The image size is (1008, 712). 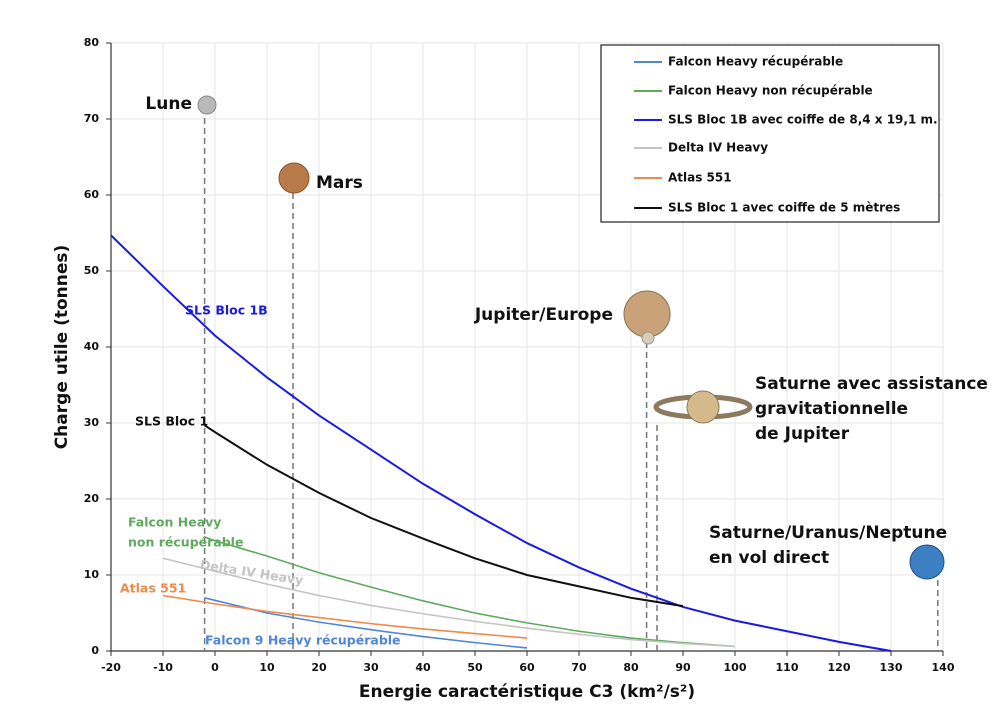 What do you see at coordinates (174, 522) in the screenshot?
I see `series-annotation: Falcon Heavy` at bounding box center [174, 522].